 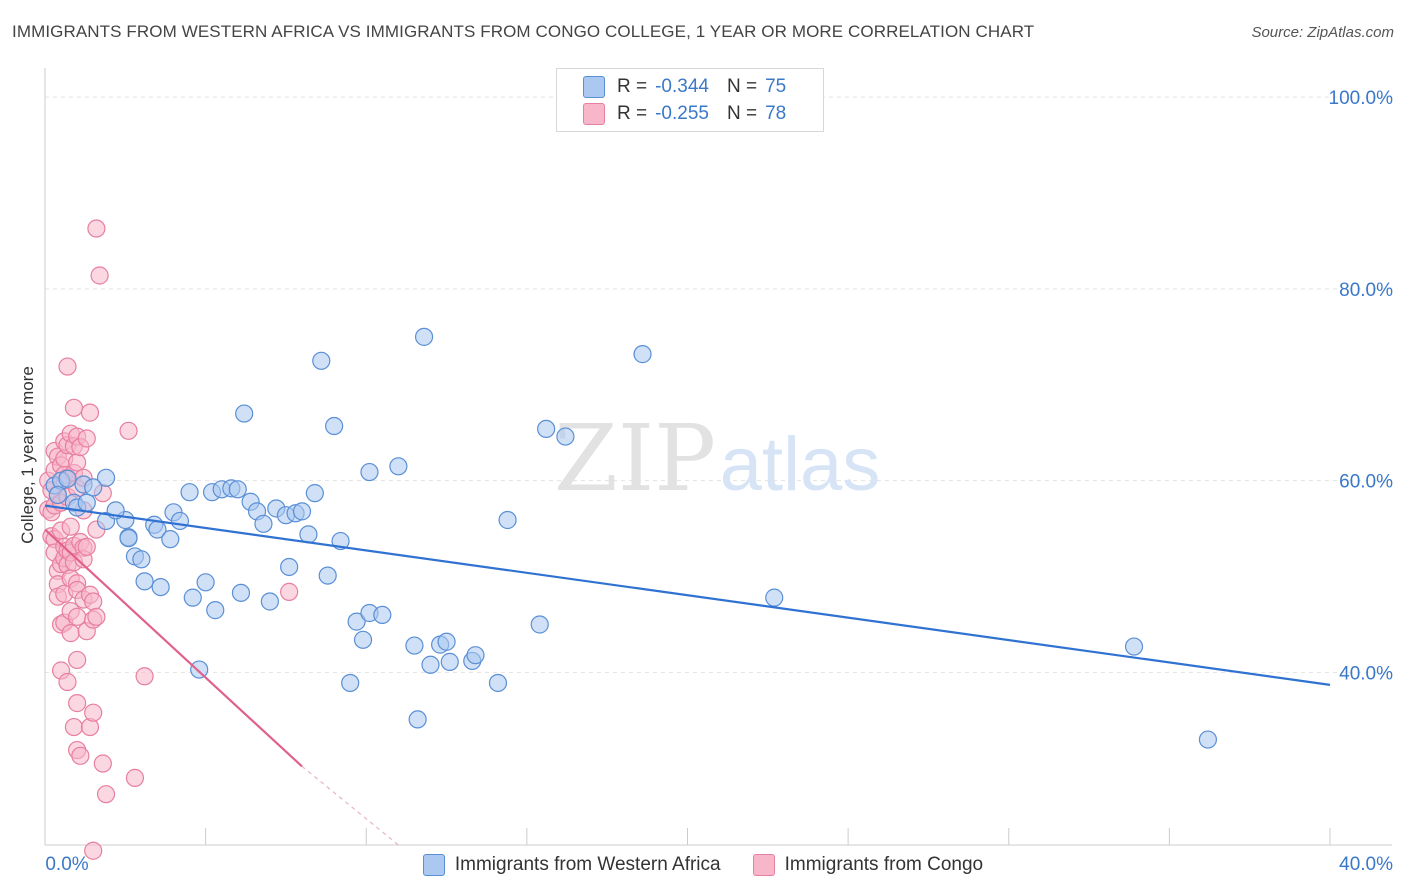 What do you see at coordinates (1322, 32) in the screenshot?
I see `source-label: Source: ZipAtlas.com` at bounding box center [1322, 32].